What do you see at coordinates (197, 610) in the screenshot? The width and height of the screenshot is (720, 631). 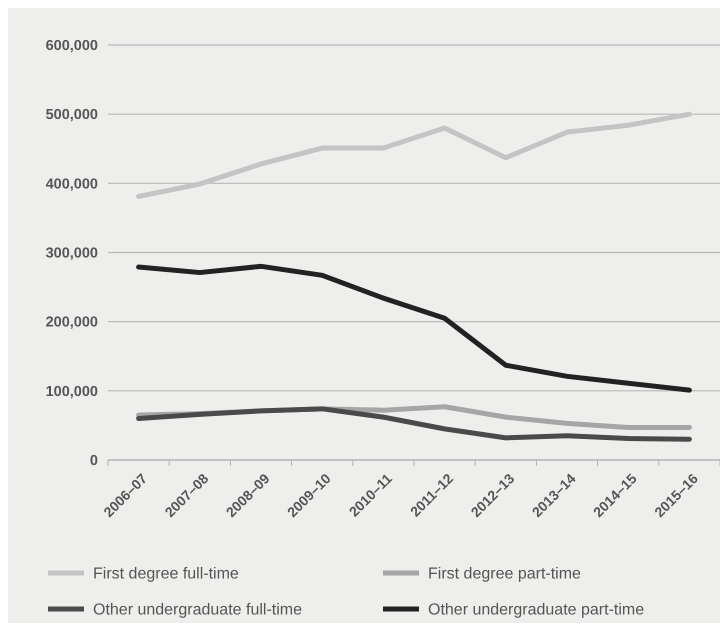 I see `legend-label: Other undergraduate full-time` at bounding box center [197, 610].